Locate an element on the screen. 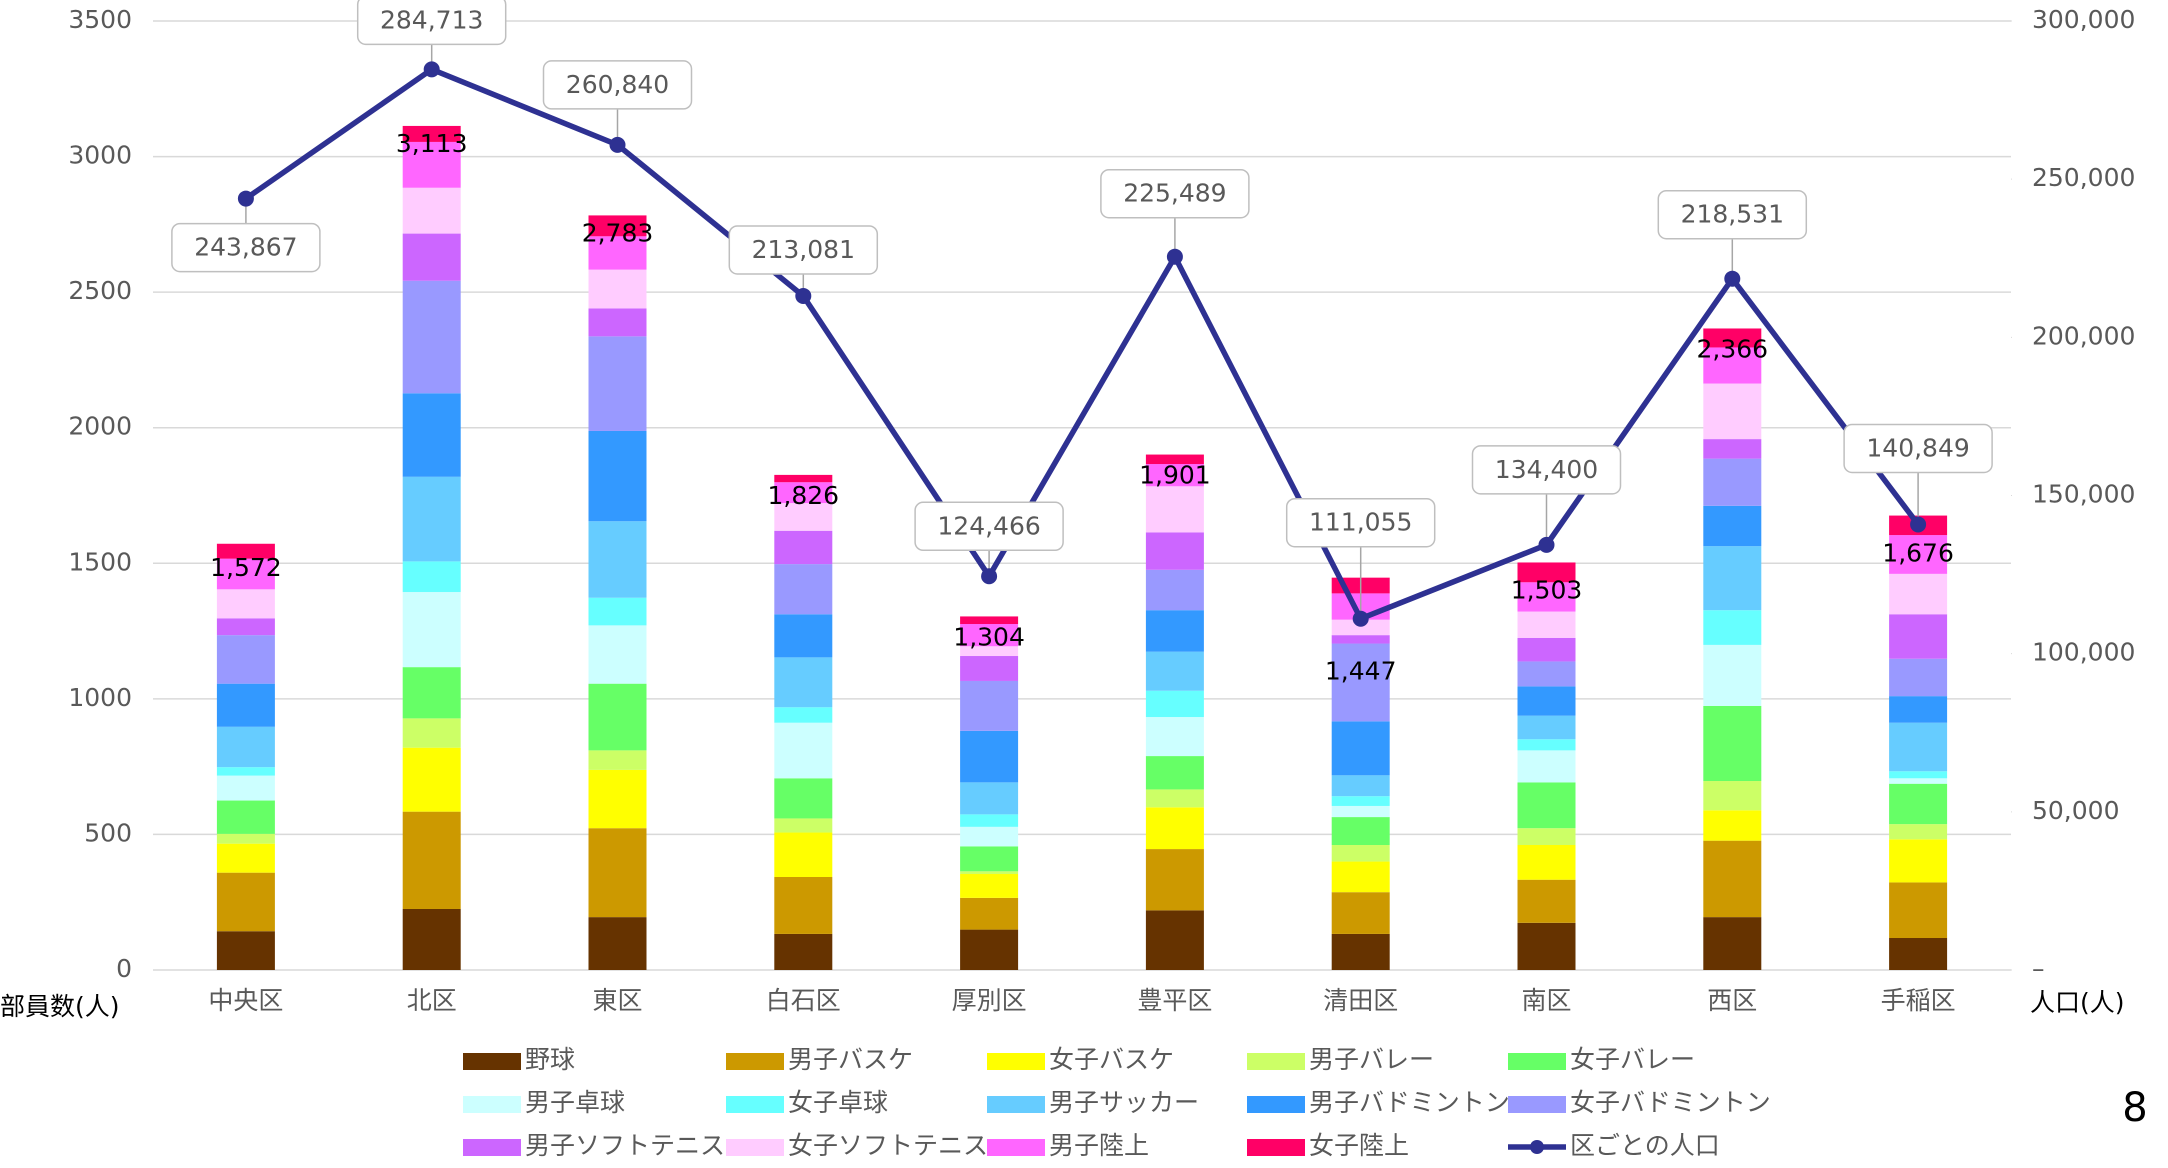 This screenshot has width=2168, height=1168. x-tick-label: 厚別区 is located at coordinates (989, 1000).